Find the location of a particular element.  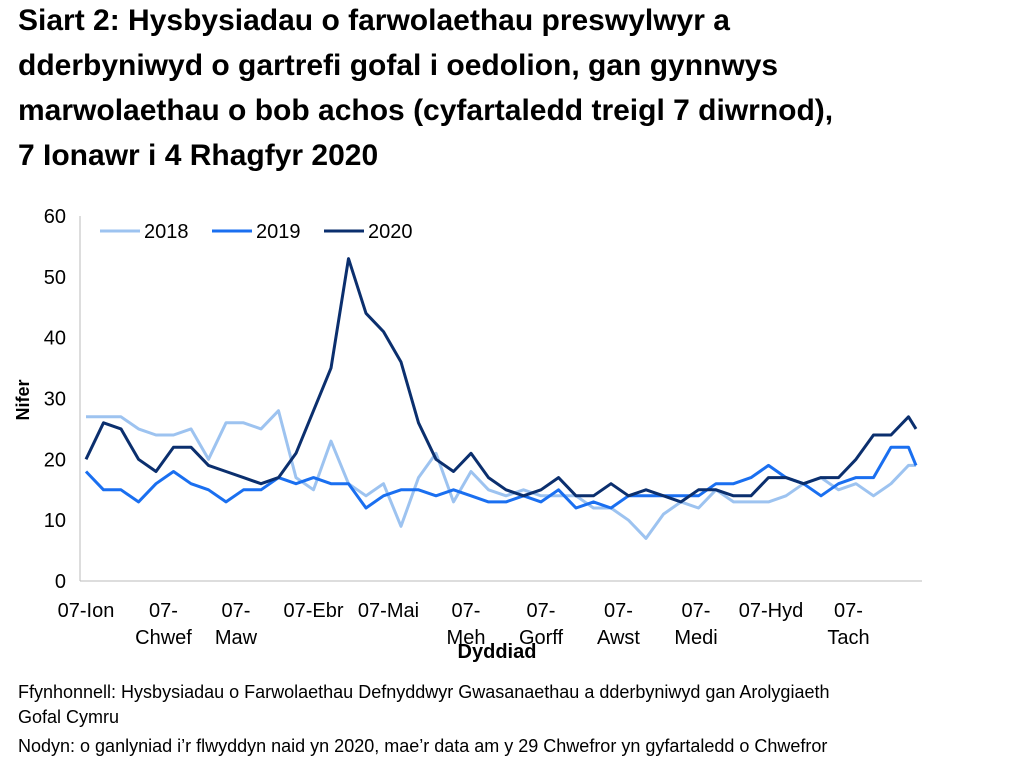

x-tick-label: 07-Tach is located at coordinates (848, 624).